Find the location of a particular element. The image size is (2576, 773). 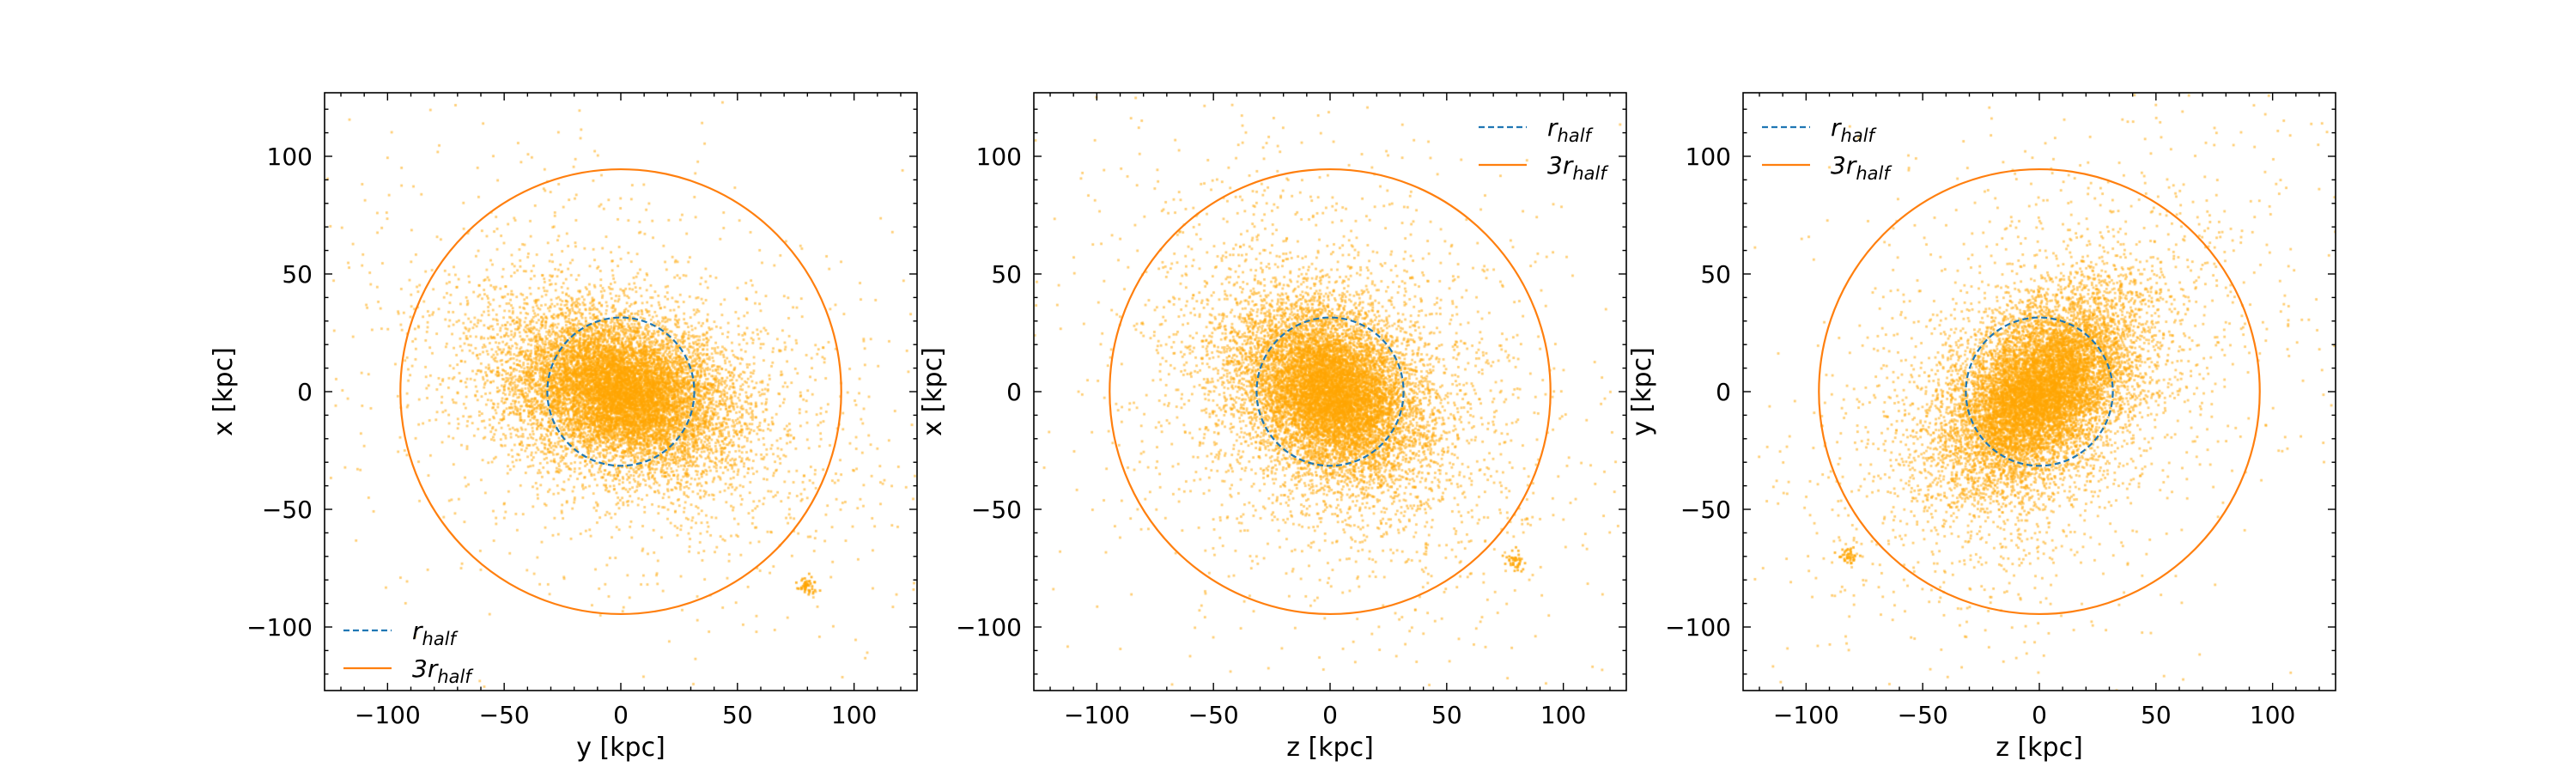

x-axis-label: y [kpc] is located at coordinates (620, 748).